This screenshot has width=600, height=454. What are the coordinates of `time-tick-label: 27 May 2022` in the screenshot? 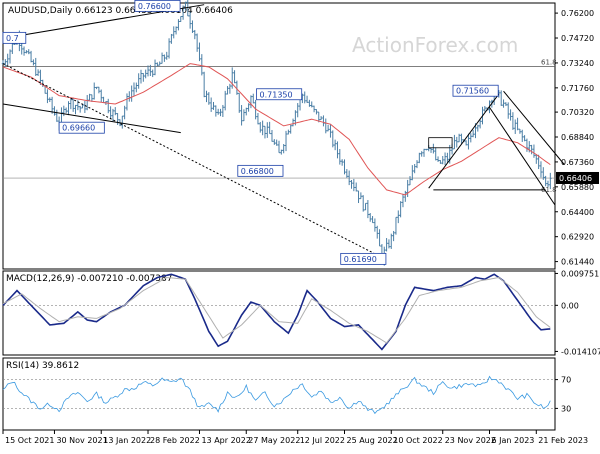 It's located at (274, 440).